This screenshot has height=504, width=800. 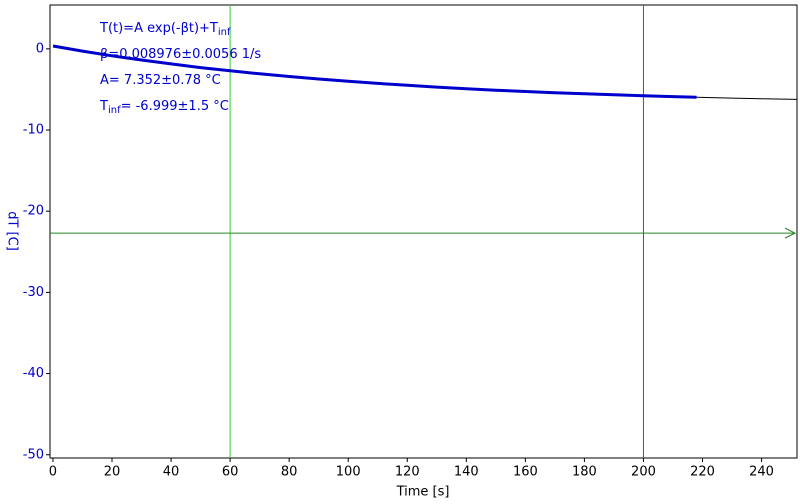 What do you see at coordinates (158, 28) in the screenshot?
I see `annotation-part: T(t)=A exp(-βt)+T` at bounding box center [158, 28].